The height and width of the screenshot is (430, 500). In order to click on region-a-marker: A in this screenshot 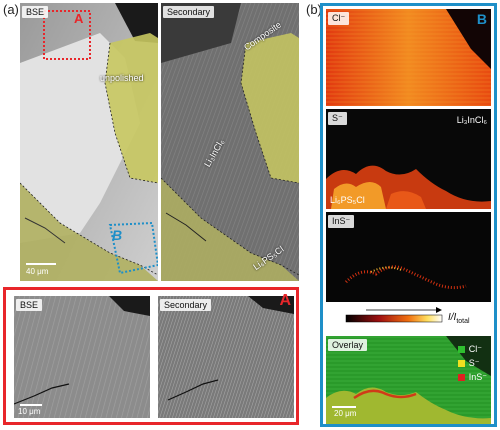, I will do `click(79, 18)`.